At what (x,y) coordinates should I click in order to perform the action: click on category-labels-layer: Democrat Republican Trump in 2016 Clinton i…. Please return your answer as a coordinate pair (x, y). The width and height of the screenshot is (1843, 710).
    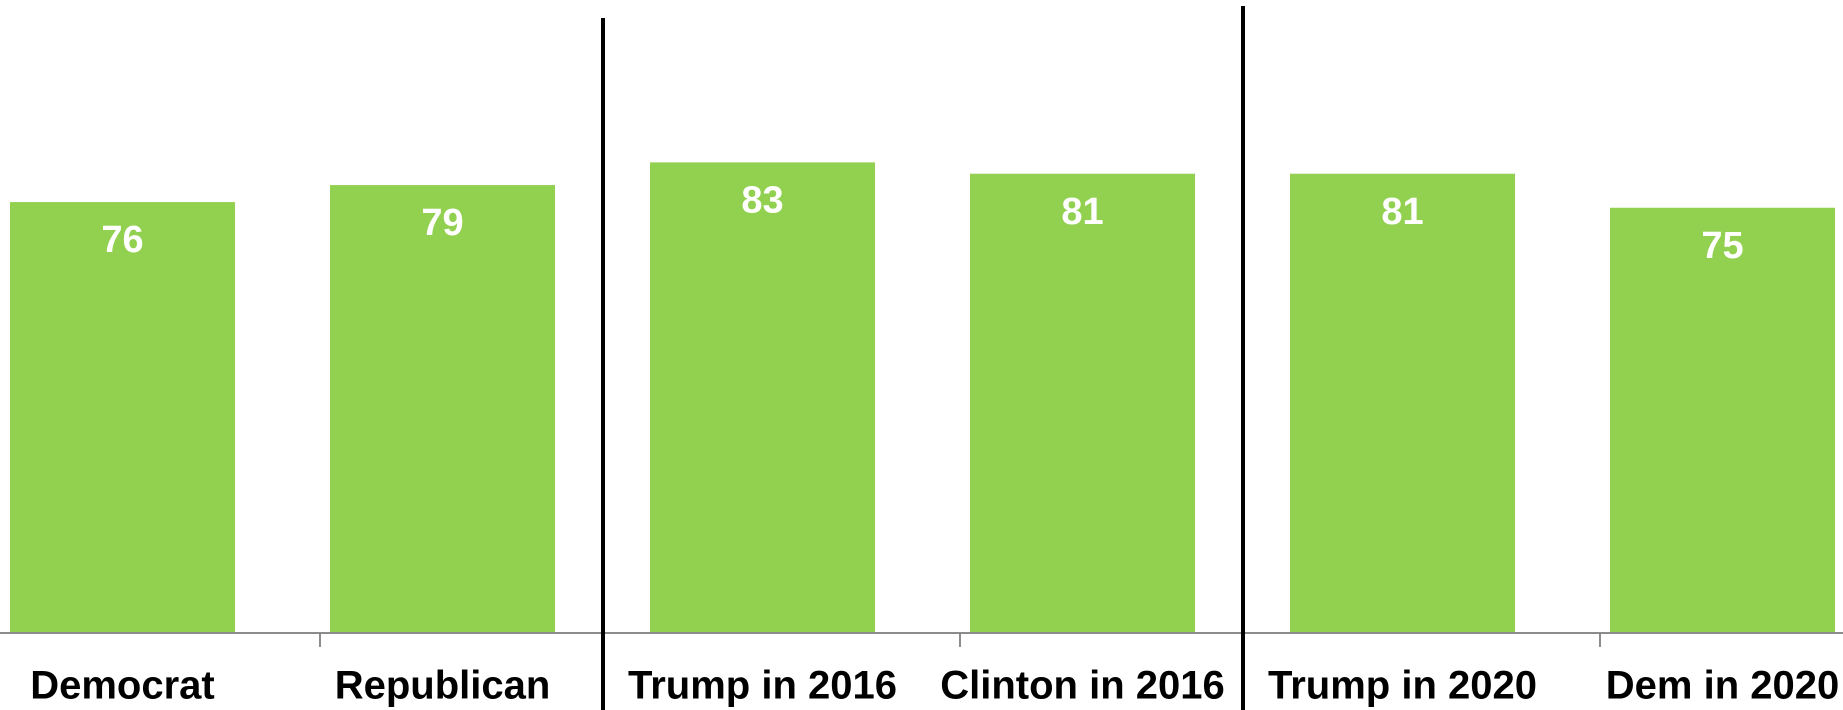
    Looking at the image, I should click on (934, 686).